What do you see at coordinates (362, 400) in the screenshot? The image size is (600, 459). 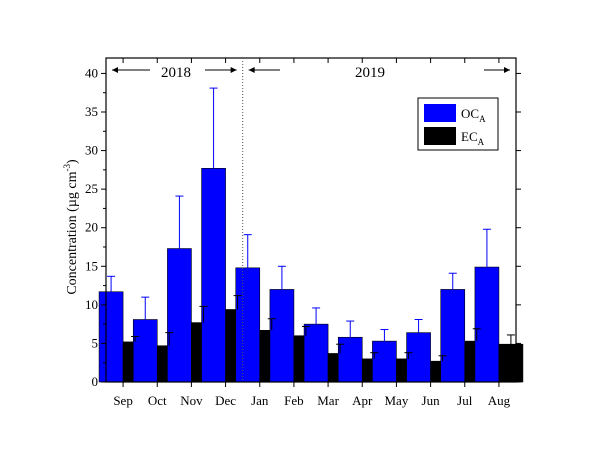 I see `x-tick-label-apr: Apr` at bounding box center [362, 400].